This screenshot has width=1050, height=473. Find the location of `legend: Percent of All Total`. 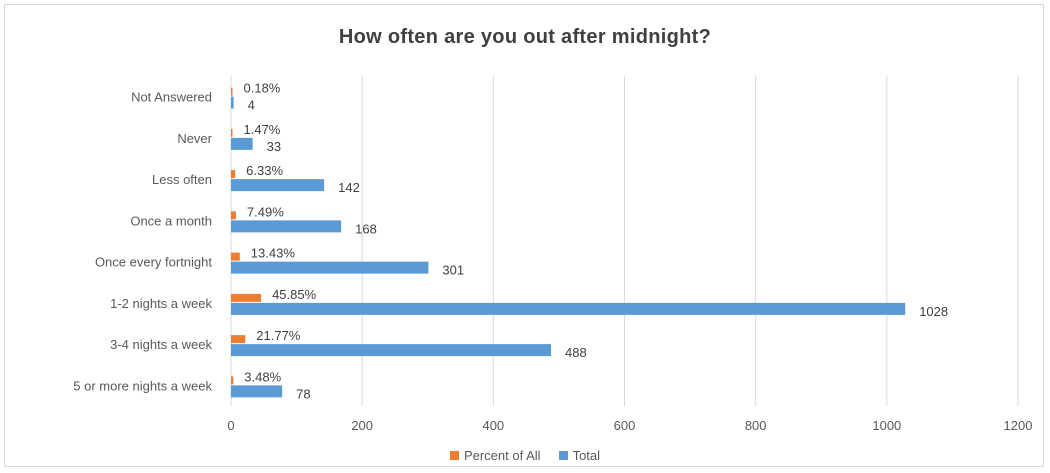

legend: Percent of All Total is located at coordinates (525, 455).